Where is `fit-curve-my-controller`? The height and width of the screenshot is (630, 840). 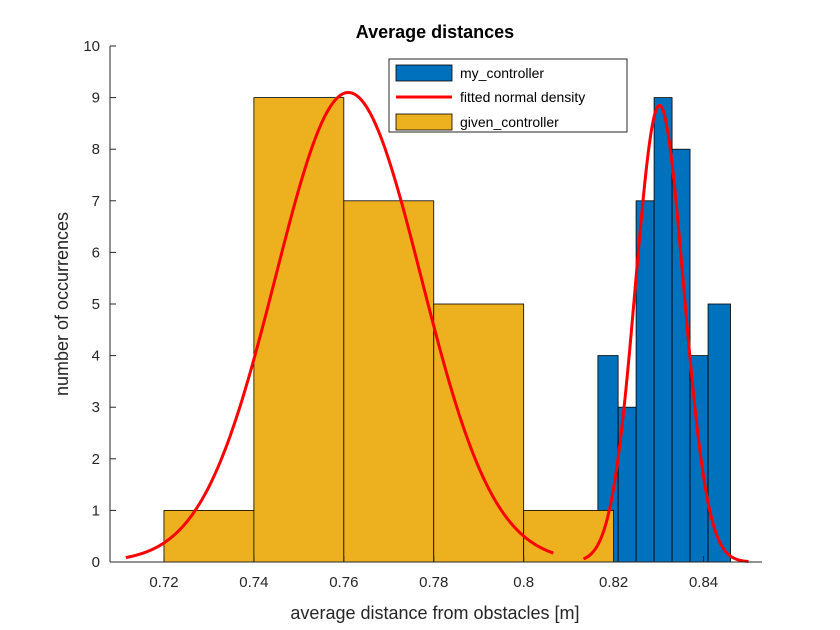 fit-curve-my-controller is located at coordinates (665, 333).